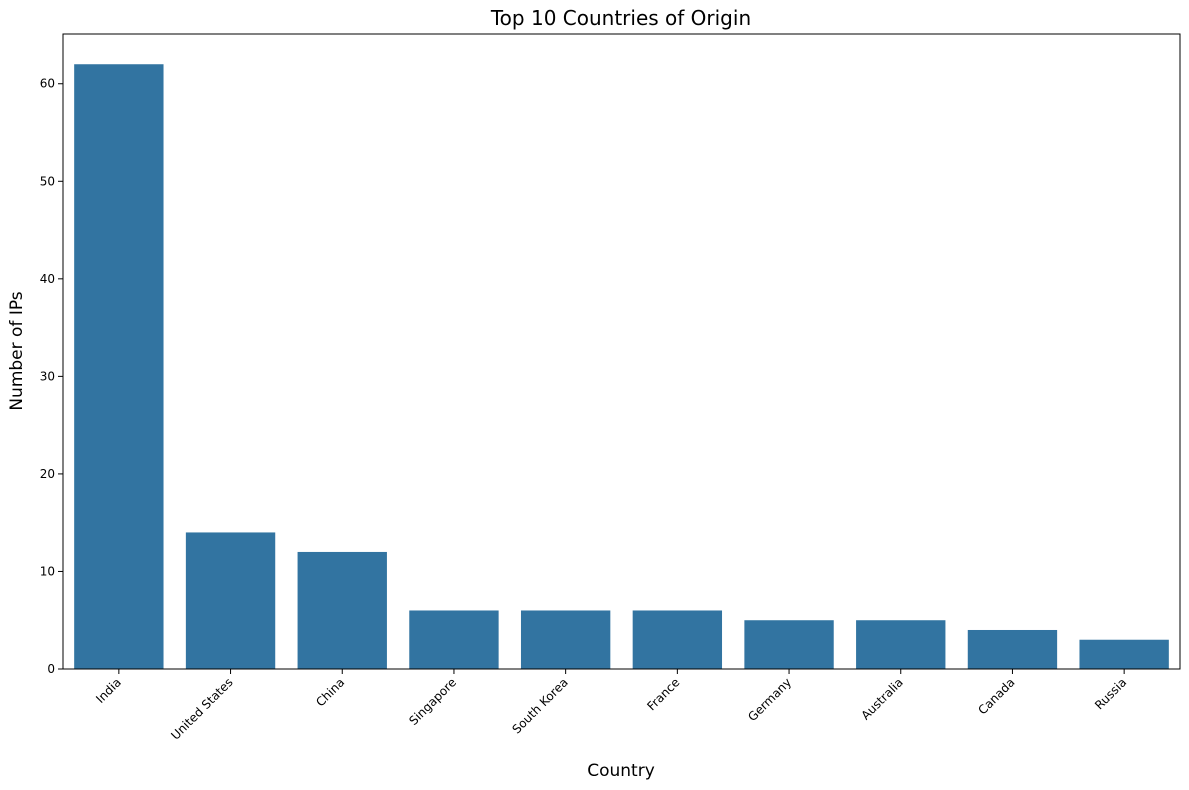  What do you see at coordinates (47, 84) in the screenshot?
I see `y-tick-label: 60` at bounding box center [47, 84].